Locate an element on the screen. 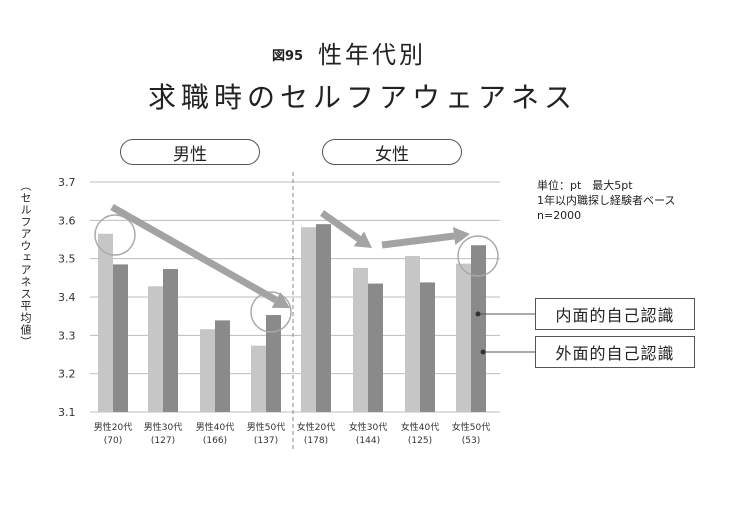  y-tick-label: 3.6 is located at coordinates (67, 220).